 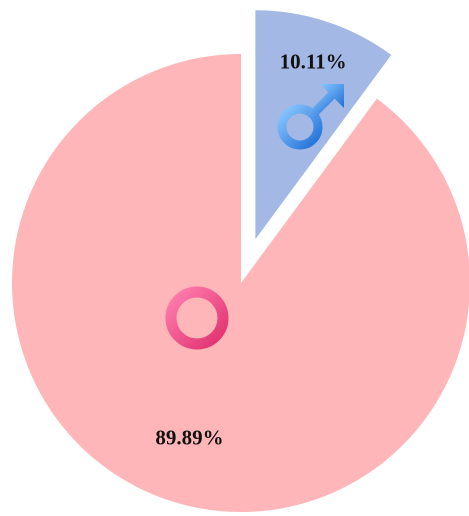 I want to click on female-icon, so click(x=197, y=339).